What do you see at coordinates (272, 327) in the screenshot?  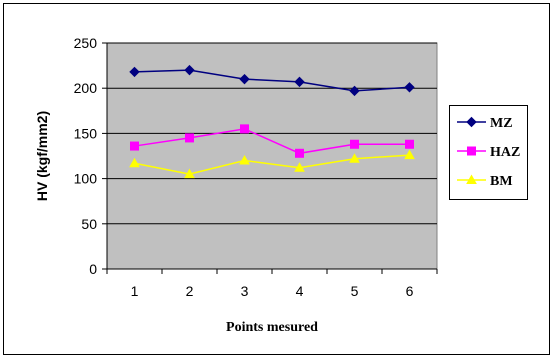 I see `x-axis-label: Points mesured` at bounding box center [272, 327].